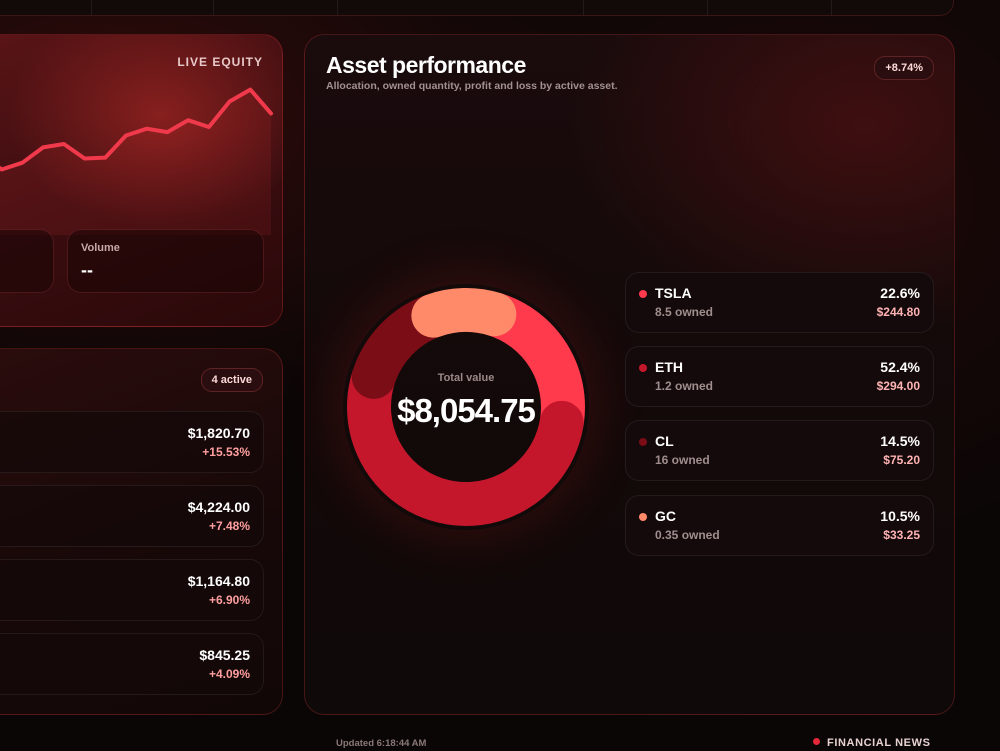 Image resolution: width=1000 pixels, height=751 pixels. I want to click on holding-row: $1,820.70 +15.53%, so click(132, 442).